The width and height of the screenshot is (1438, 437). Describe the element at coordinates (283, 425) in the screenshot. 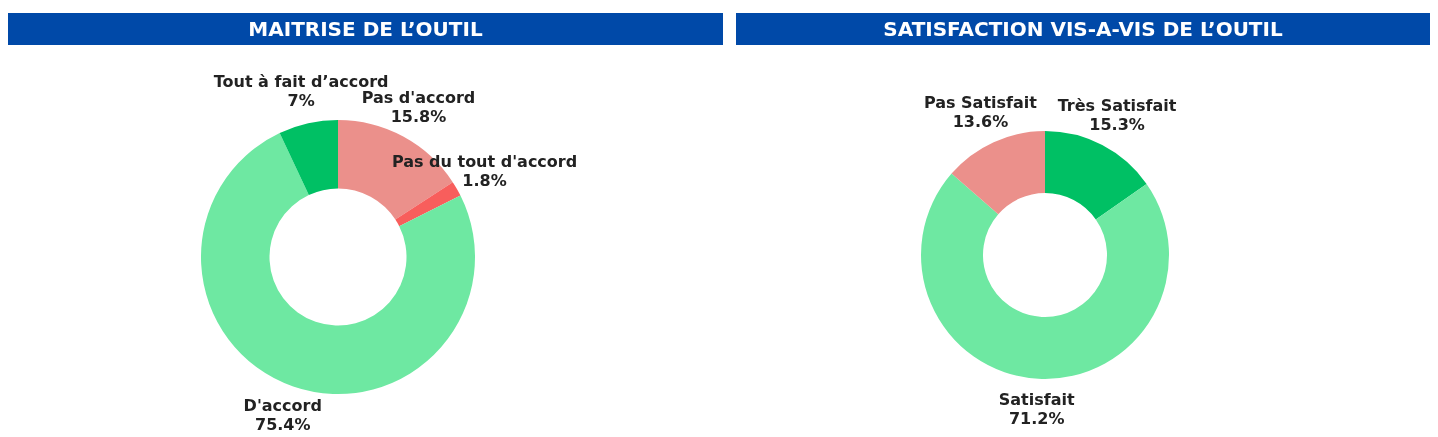

I see `data-label: 75.4%` at that location.